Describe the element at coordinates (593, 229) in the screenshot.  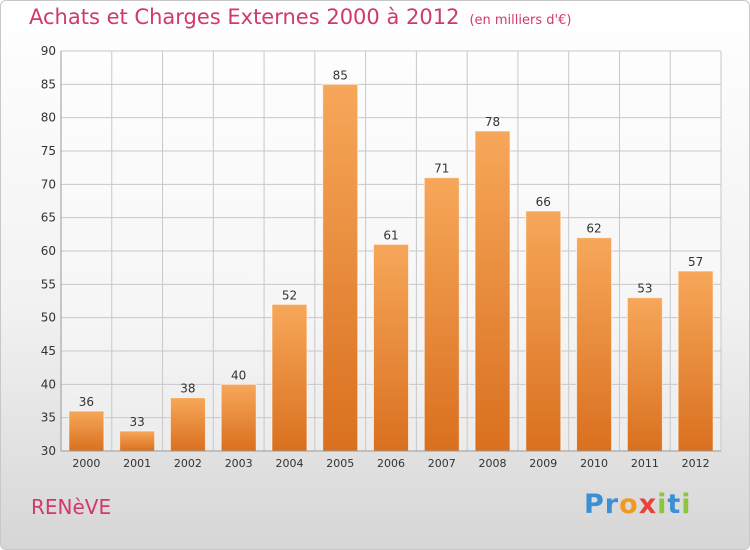
I see `data-label: 62` at that location.